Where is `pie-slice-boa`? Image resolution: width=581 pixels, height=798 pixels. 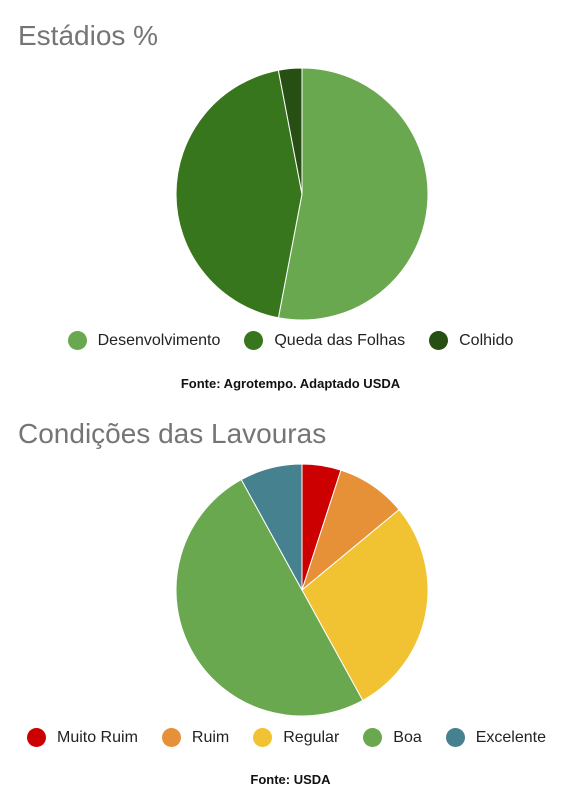
pie-slice-boa is located at coordinates (269, 597).